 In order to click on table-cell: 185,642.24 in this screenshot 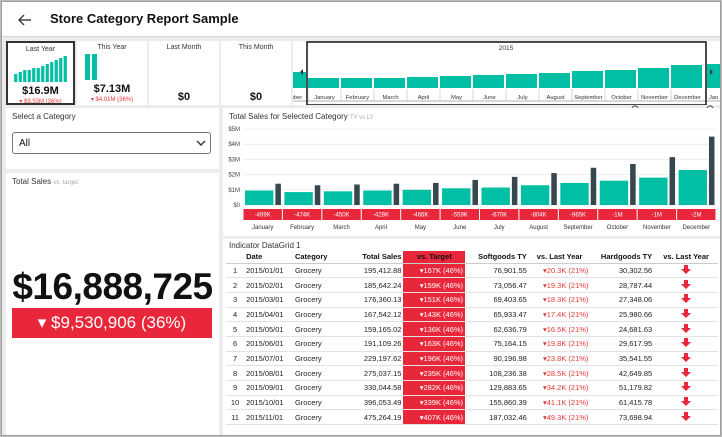, I will do `click(373, 285)`.